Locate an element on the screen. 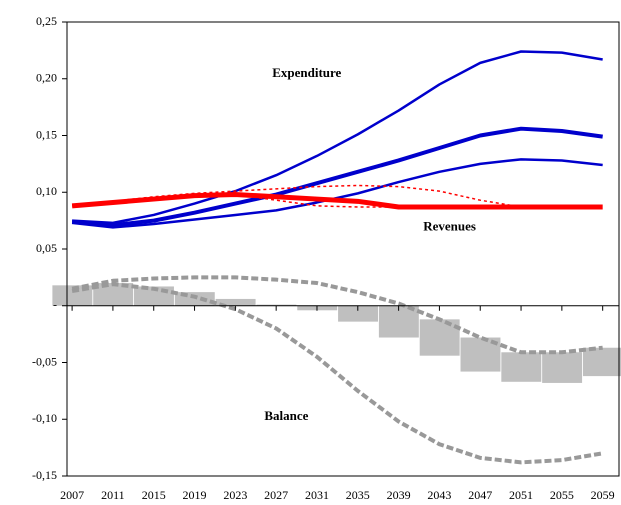  x-tick-label: 2007 is located at coordinates (72, 495).